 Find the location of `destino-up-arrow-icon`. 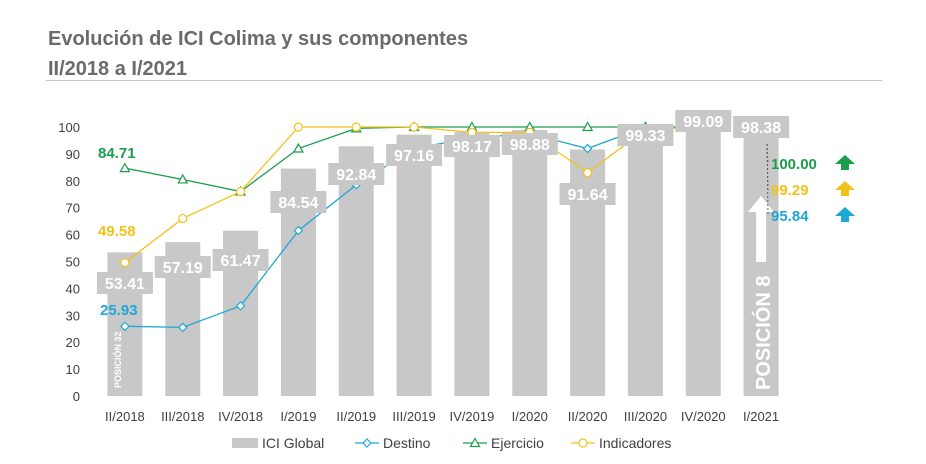

destino-up-arrow-icon is located at coordinates (845, 214).